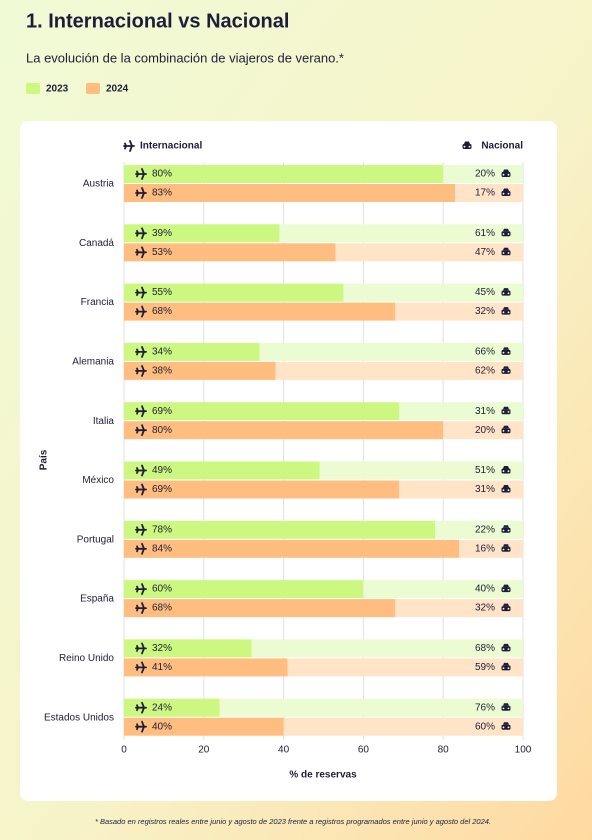 Image resolution: width=592 pixels, height=840 pixels. What do you see at coordinates (284, 750) in the screenshot?
I see `x-tick-label: 40` at bounding box center [284, 750].